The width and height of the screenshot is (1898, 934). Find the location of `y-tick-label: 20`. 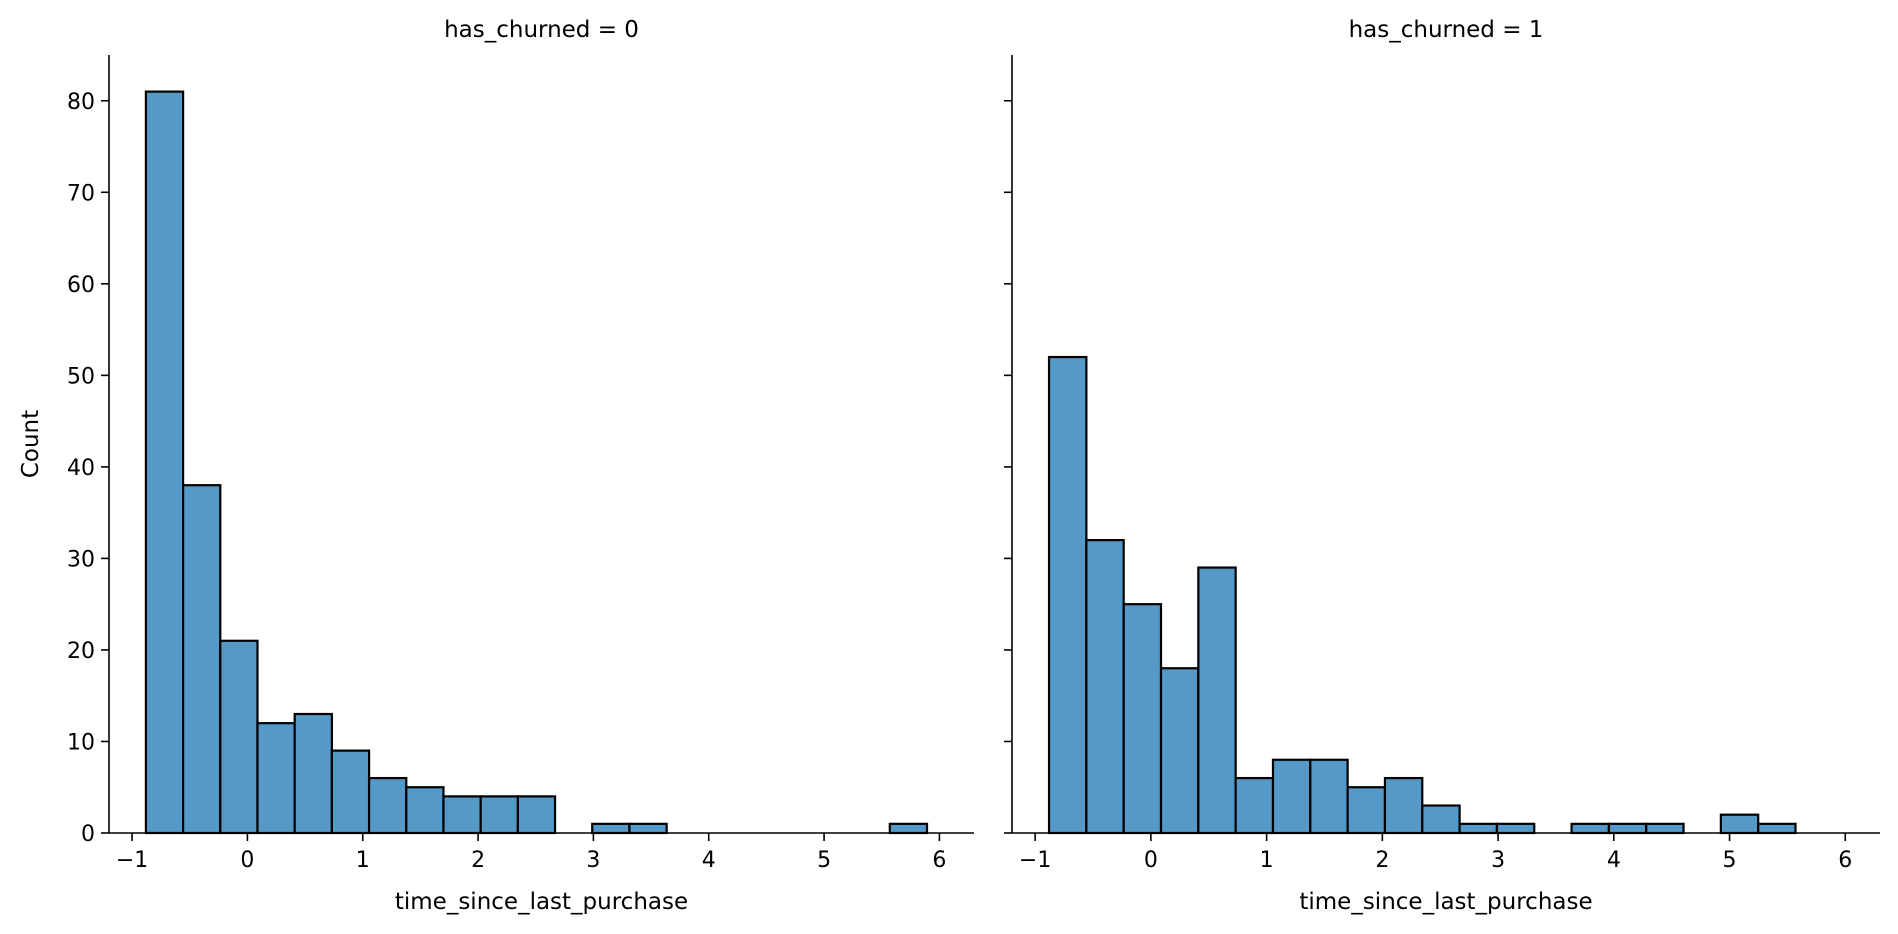

y-tick-label: 20 is located at coordinates (81, 651).